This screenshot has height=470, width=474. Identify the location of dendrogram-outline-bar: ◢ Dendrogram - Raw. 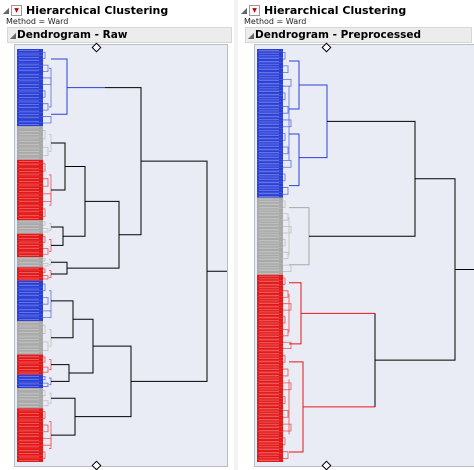
(119, 35).